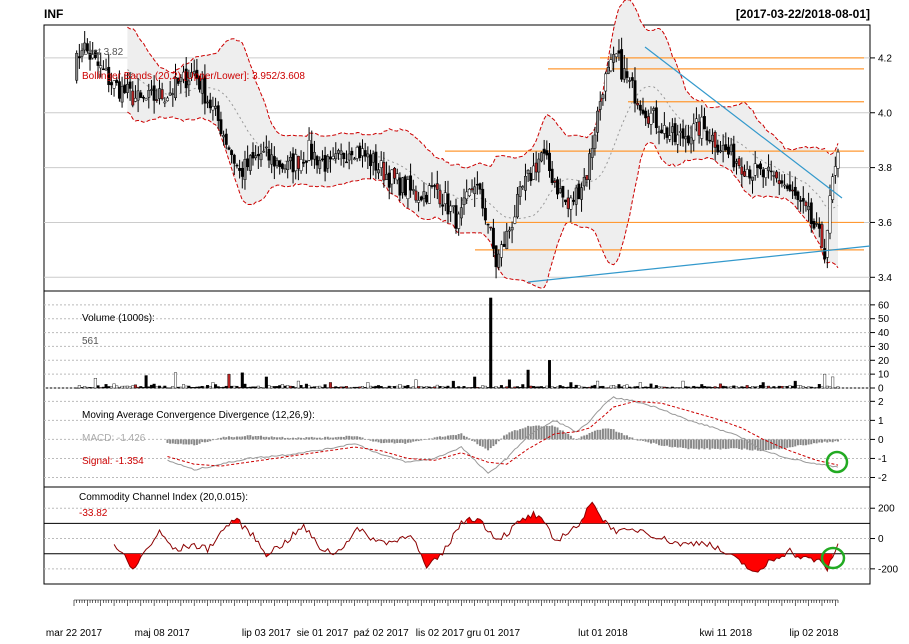 Image resolution: width=909 pixels, height=644 pixels. What do you see at coordinates (440, 633) in the screenshot?
I see `x-axis-label: lis 02 2017` at bounding box center [440, 633].